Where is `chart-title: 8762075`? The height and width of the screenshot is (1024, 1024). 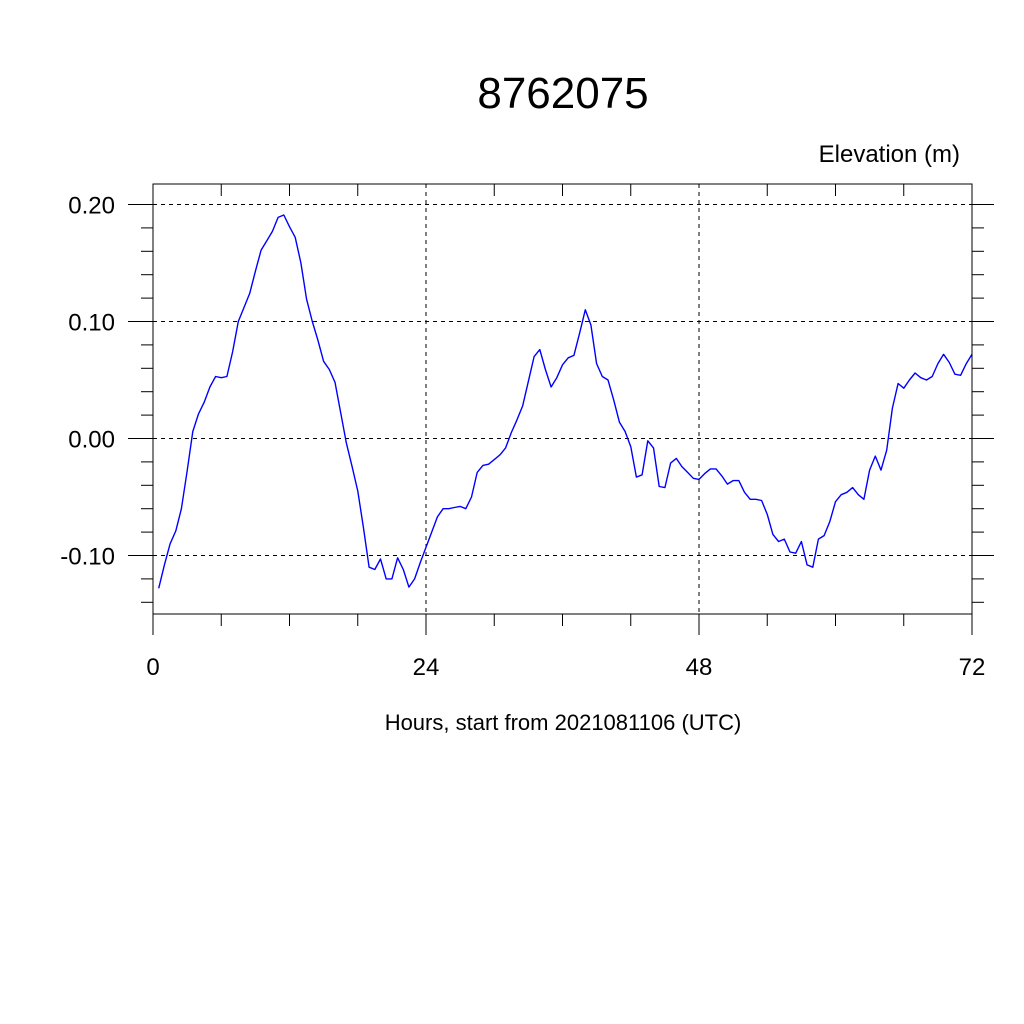 chart-title: 8762075 is located at coordinates (562, 93).